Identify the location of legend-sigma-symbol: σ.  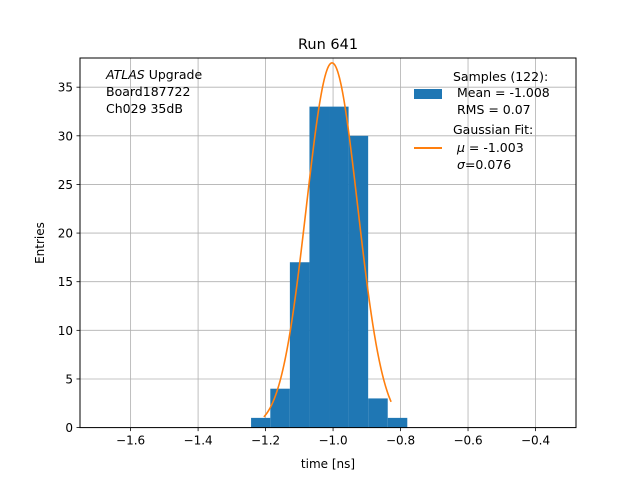
(461, 164).